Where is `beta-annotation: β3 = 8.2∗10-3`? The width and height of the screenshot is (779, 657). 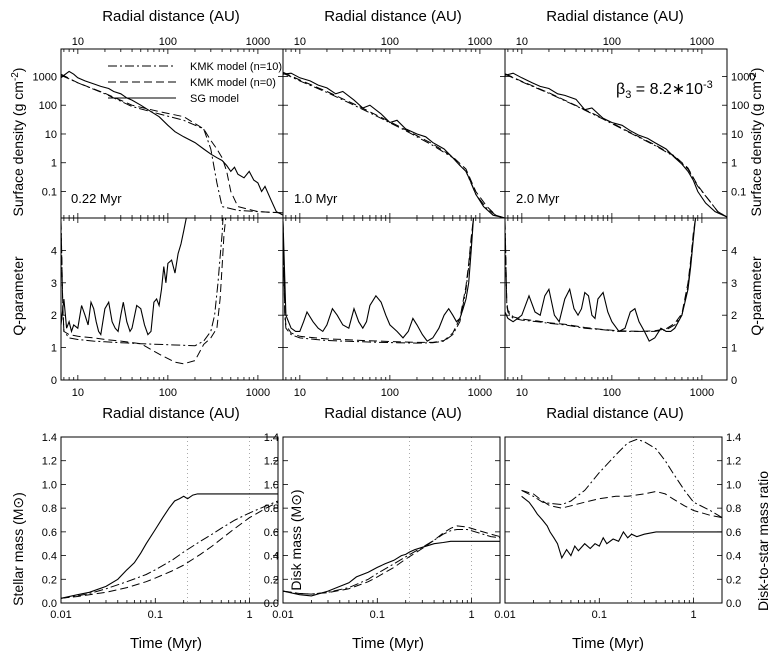
beta-annotation: β3 = 8.2∗10-3 is located at coordinates (664, 90).